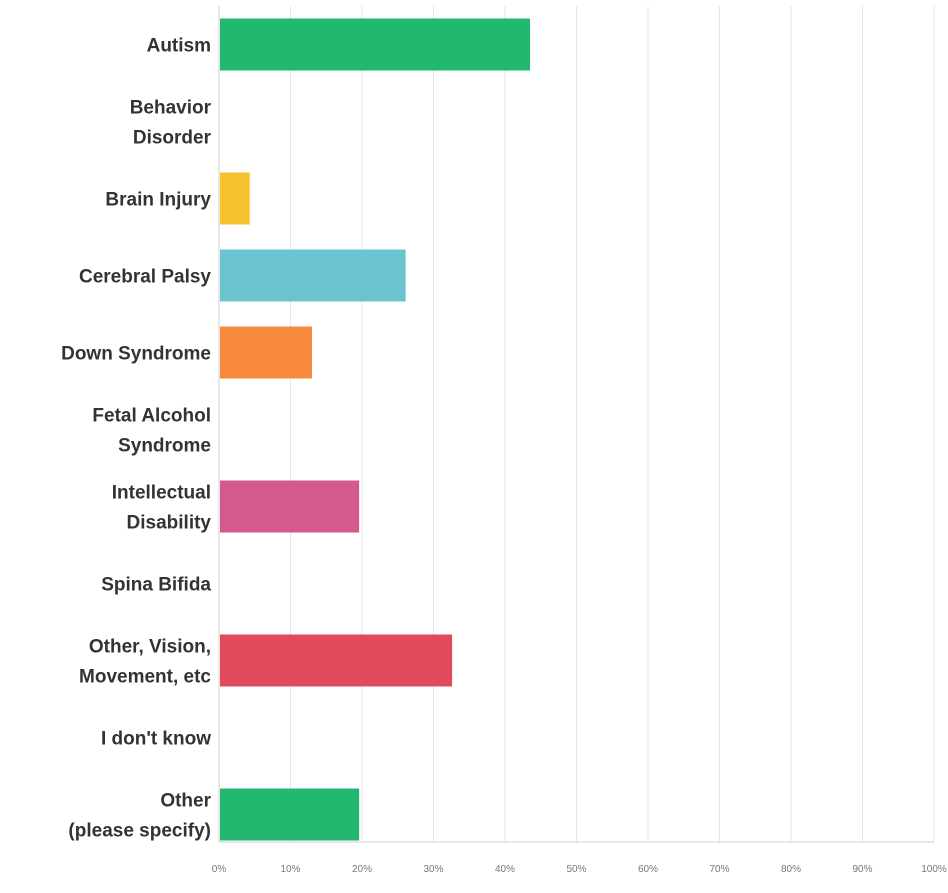 The width and height of the screenshot is (948, 893). Describe the element at coordinates (934, 869) in the screenshot. I see `x-tick-label: 100%` at that location.